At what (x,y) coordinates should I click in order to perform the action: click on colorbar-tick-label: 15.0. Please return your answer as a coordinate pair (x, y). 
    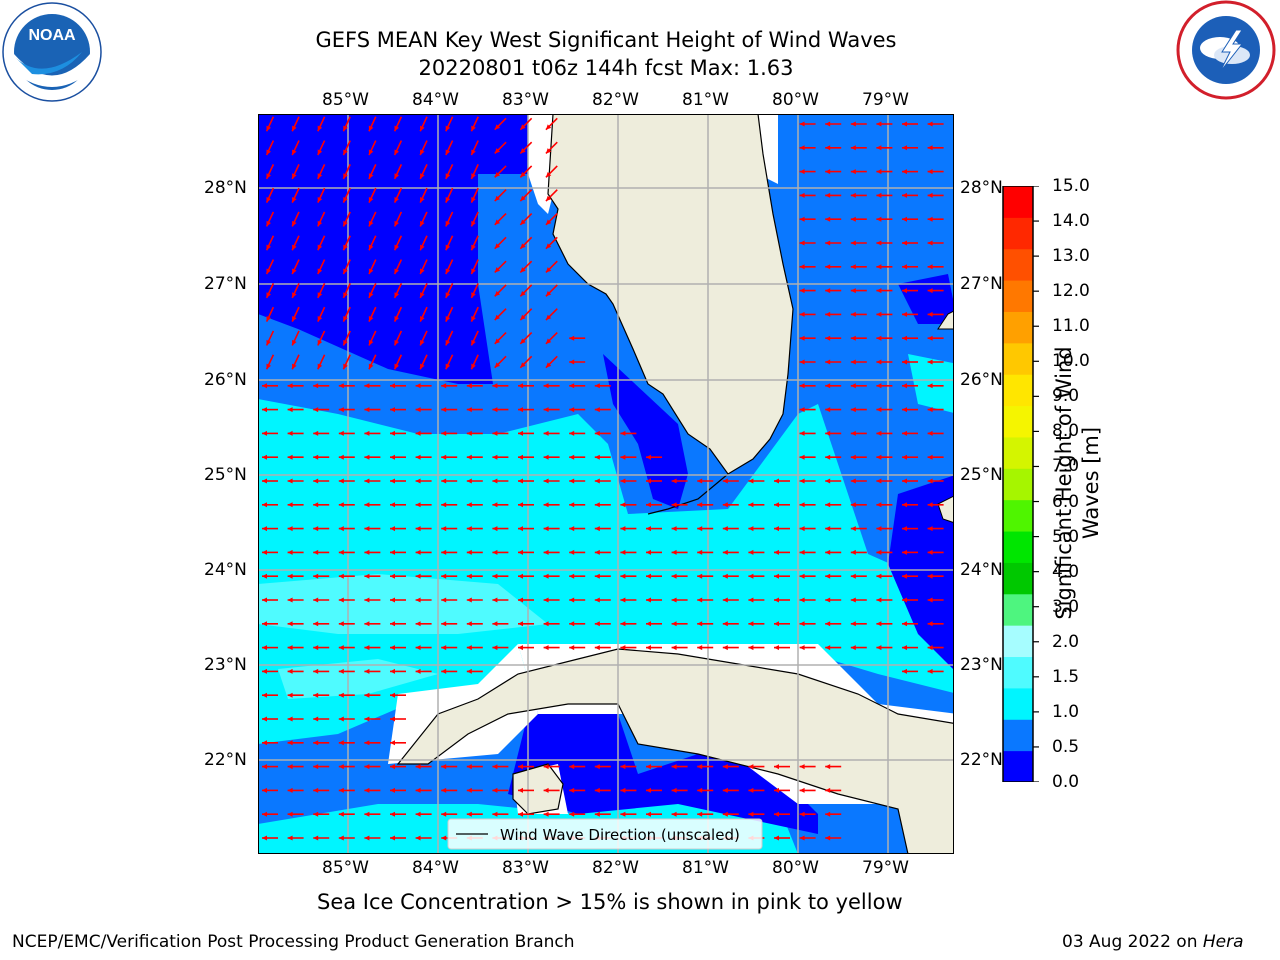
    Looking at the image, I should click on (1071, 186).